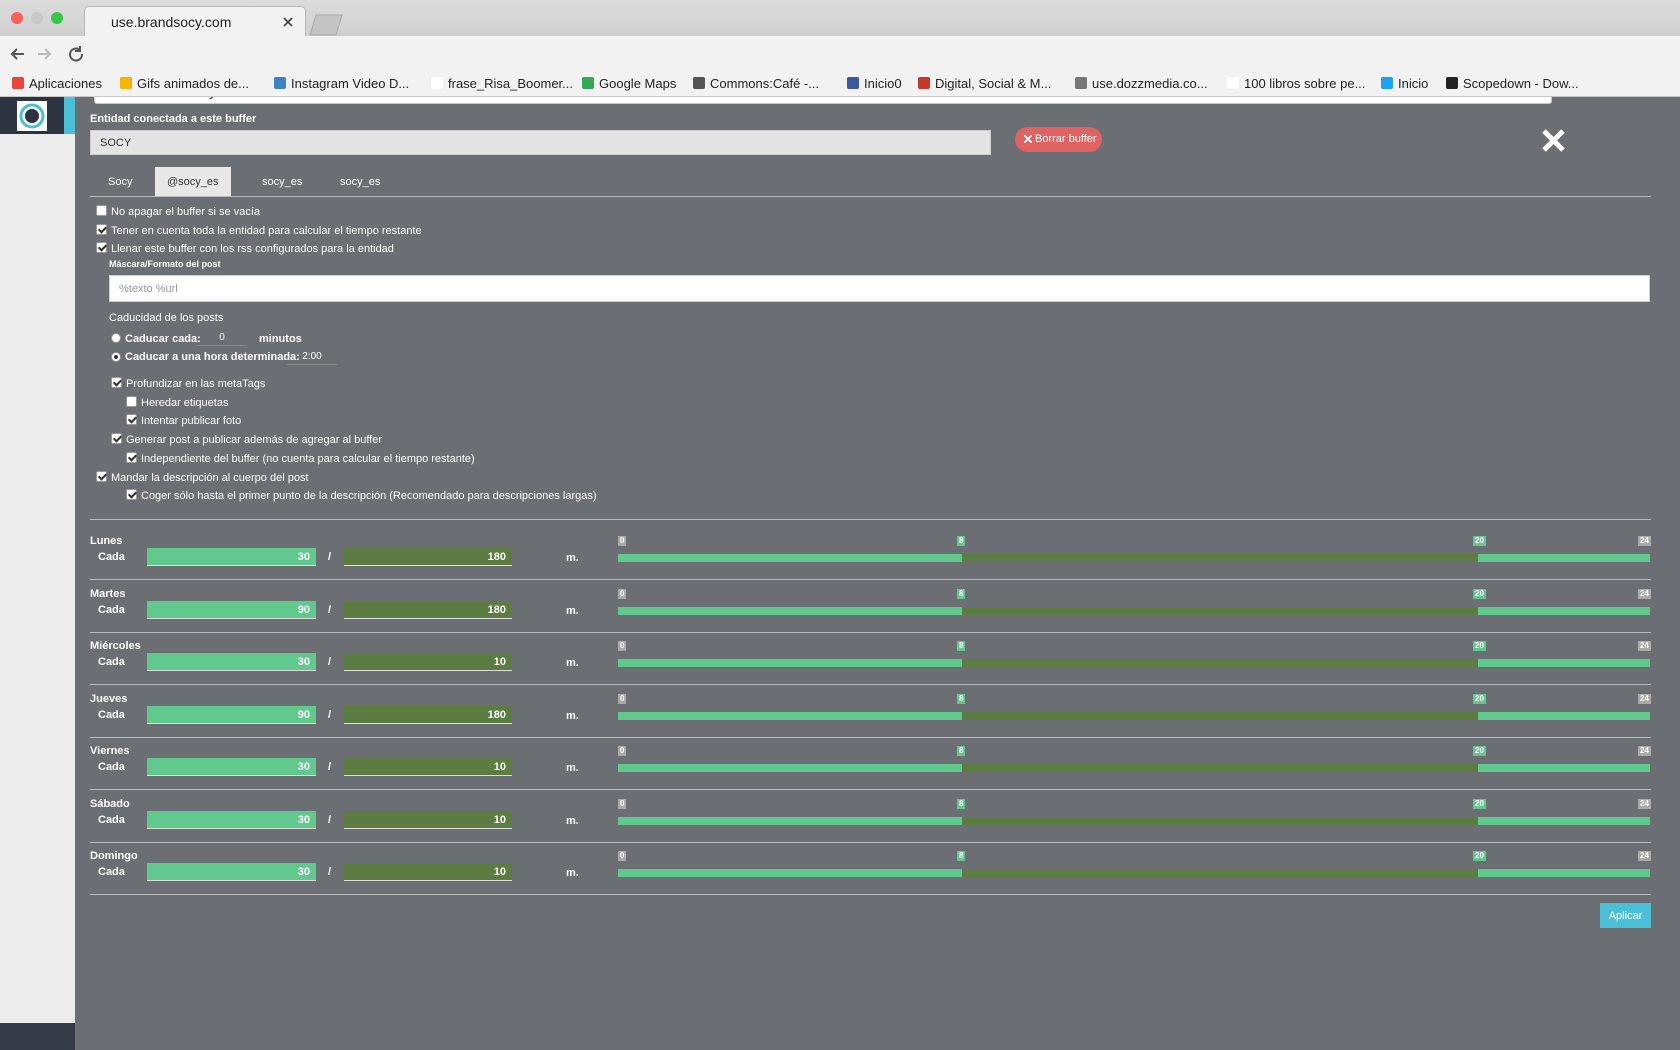 The width and height of the screenshot is (1680, 1050). What do you see at coordinates (1625, 915) in the screenshot?
I see `apply-button: Aplicar` at bounding box center [1625, 915].